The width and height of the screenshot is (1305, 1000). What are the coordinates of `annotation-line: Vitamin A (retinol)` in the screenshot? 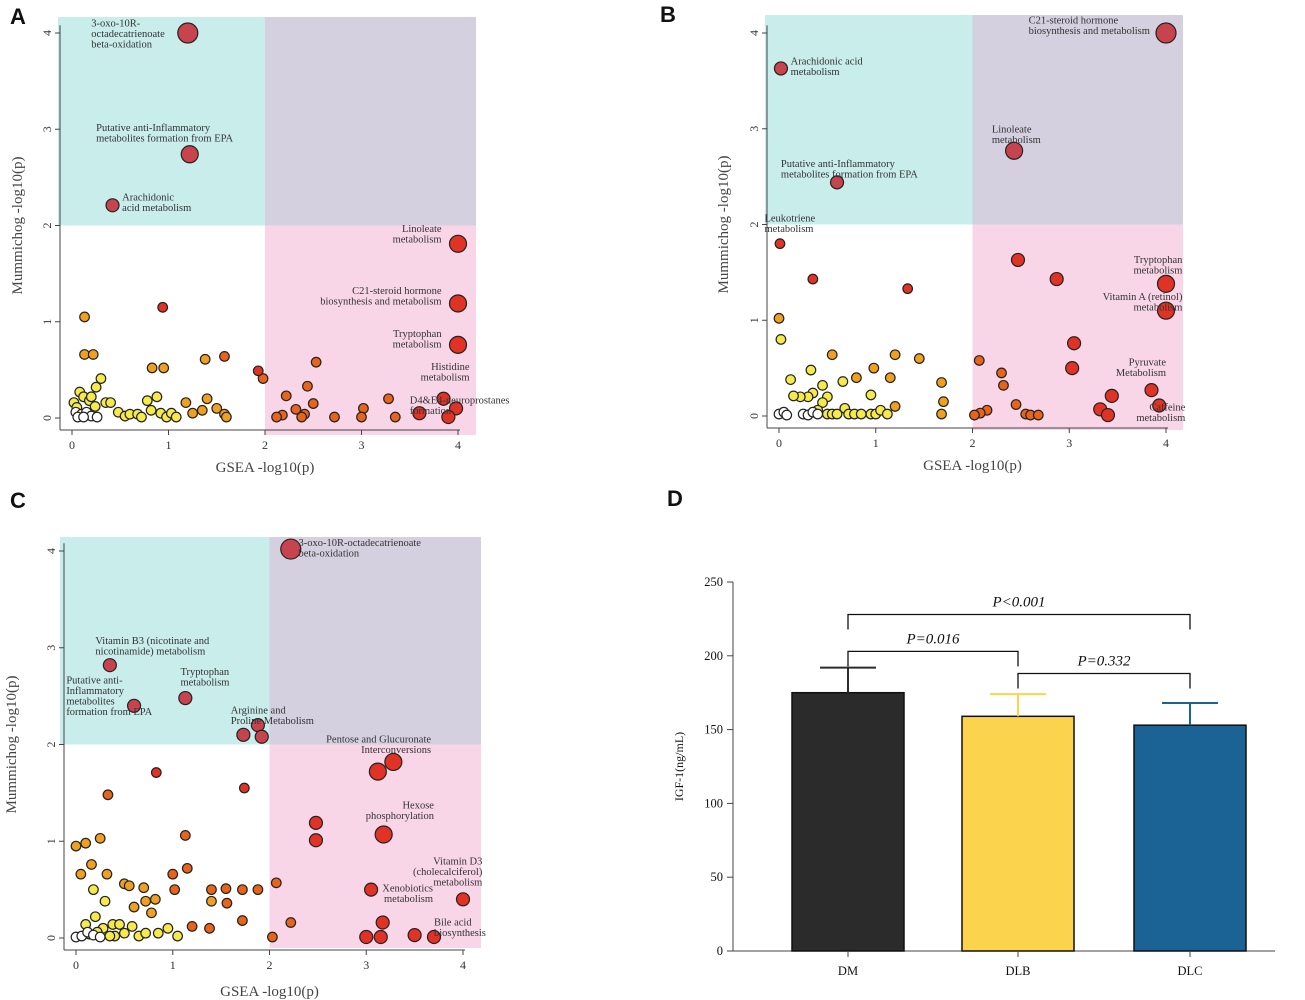 It's located at (1143, 297).